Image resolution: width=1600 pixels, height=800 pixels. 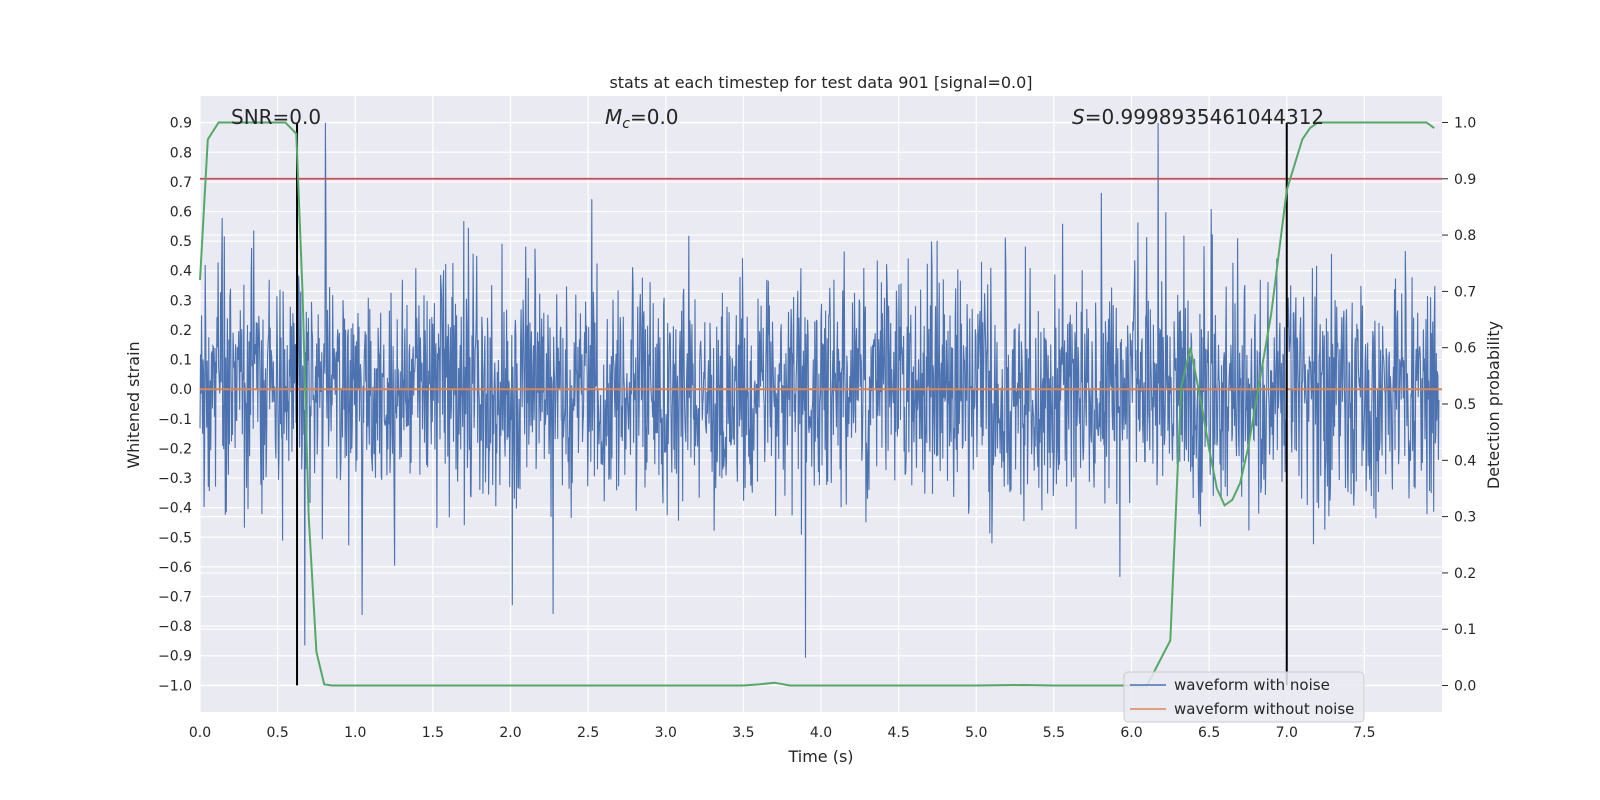 I want to click on y-tick-label: 0.7, so click(x=181, y=183).